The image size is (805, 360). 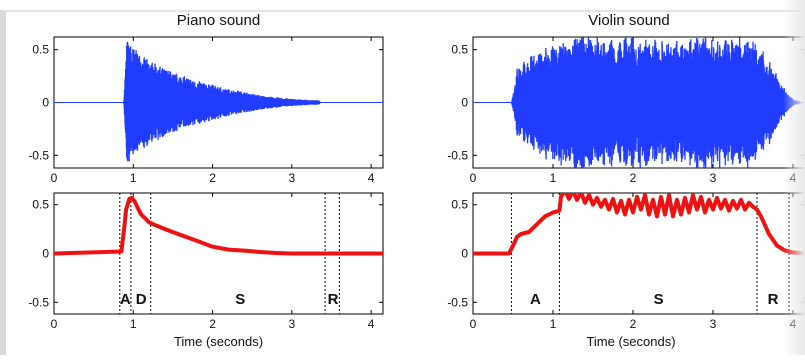 I want to click on phase-label: D, so click(x=141, y=299).